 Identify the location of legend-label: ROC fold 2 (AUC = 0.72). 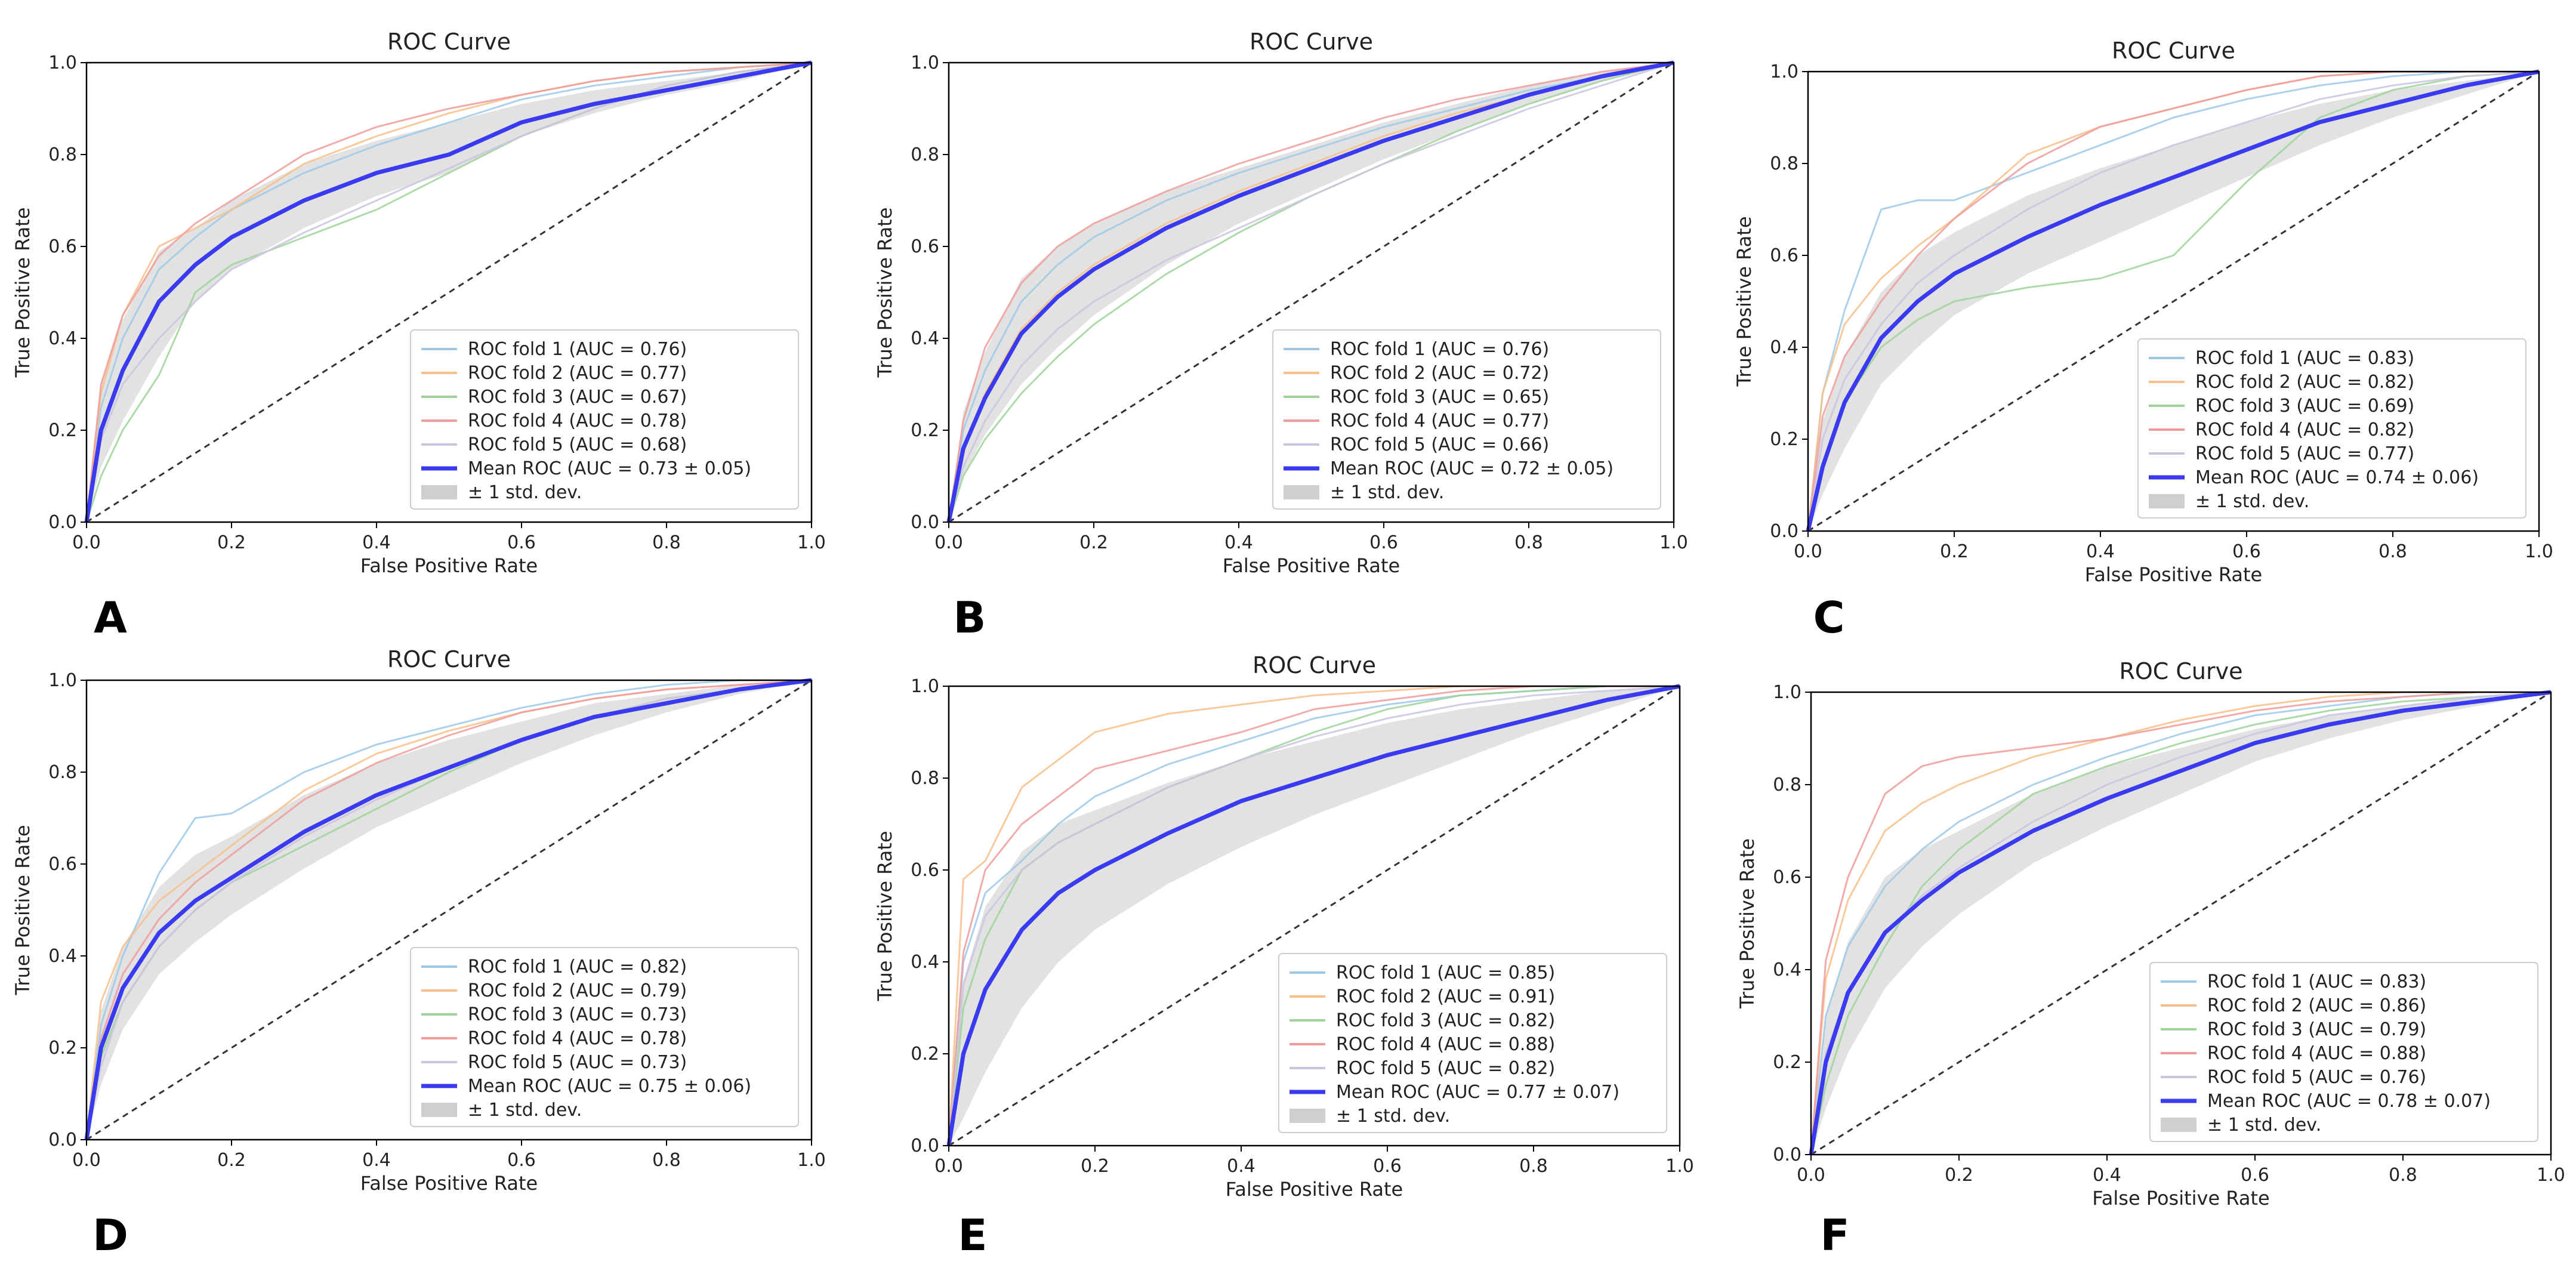
(1439, 374).